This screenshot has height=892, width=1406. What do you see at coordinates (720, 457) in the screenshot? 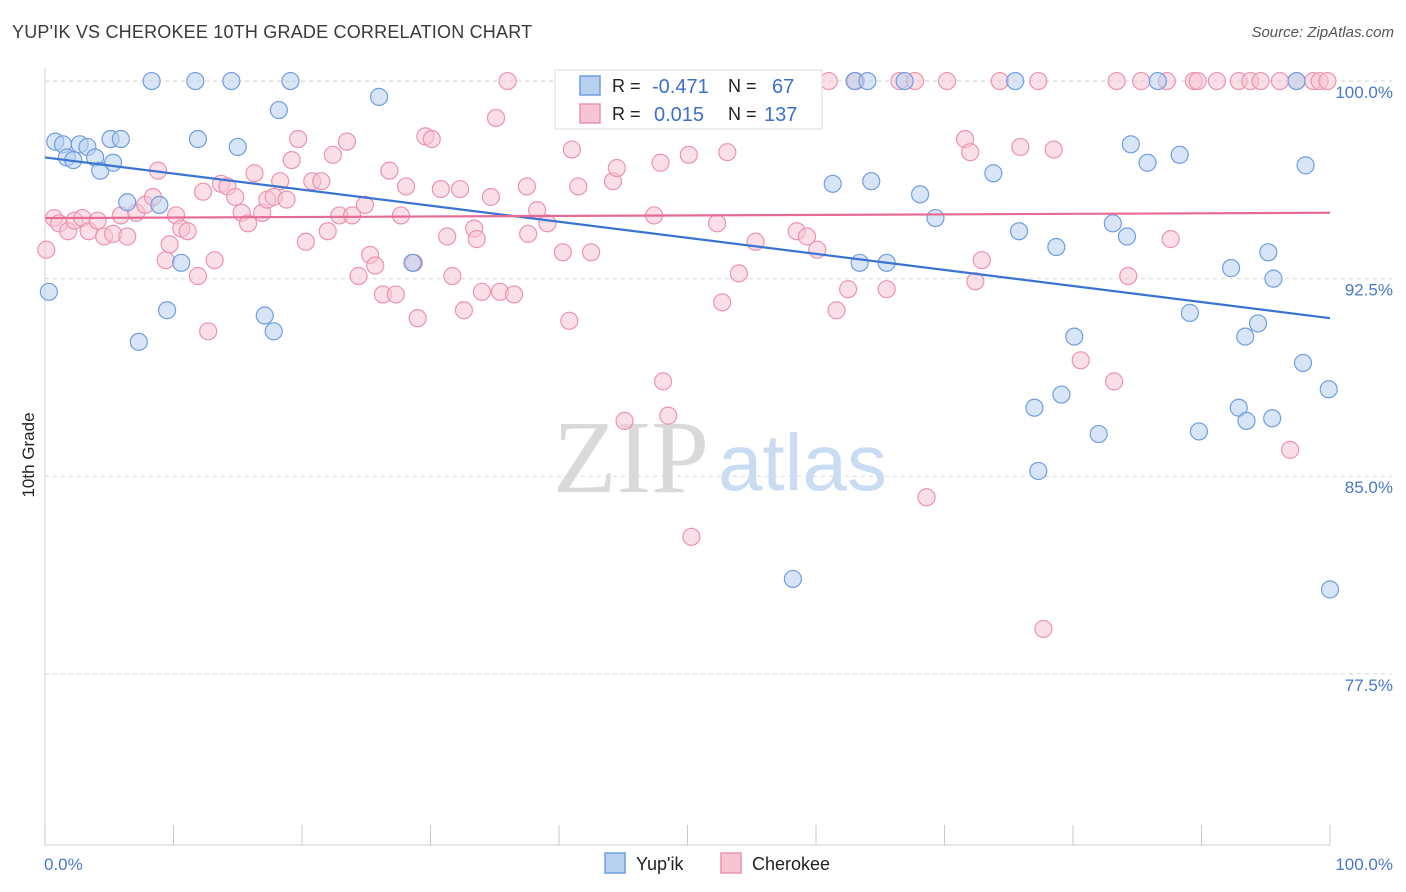
I see `watermark: ZIP atlas` at bounding box center [720, 457].